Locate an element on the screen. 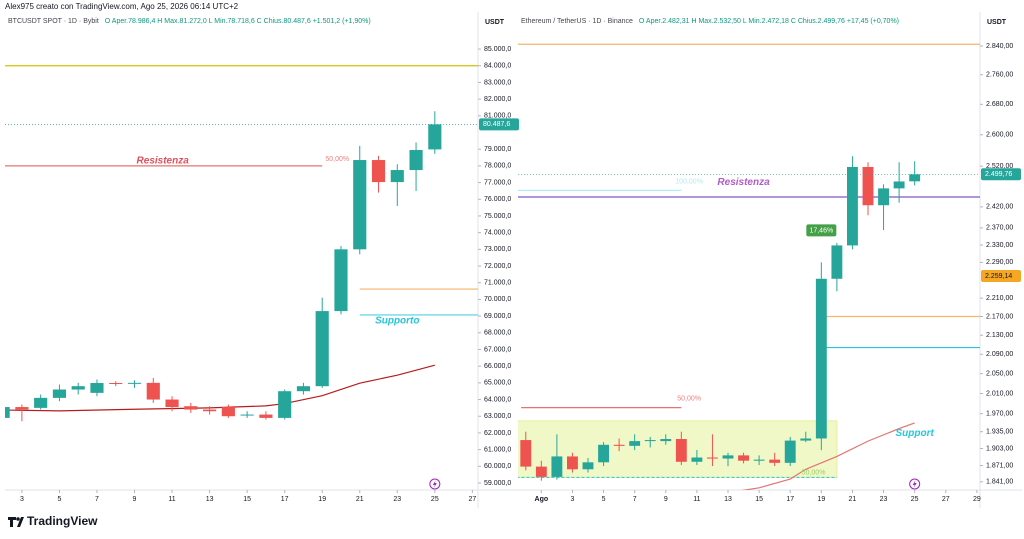 The width and height of the screenshot is (1024, 539). y-tick-label: 2.520,00 is located at coordinates (999, 166).